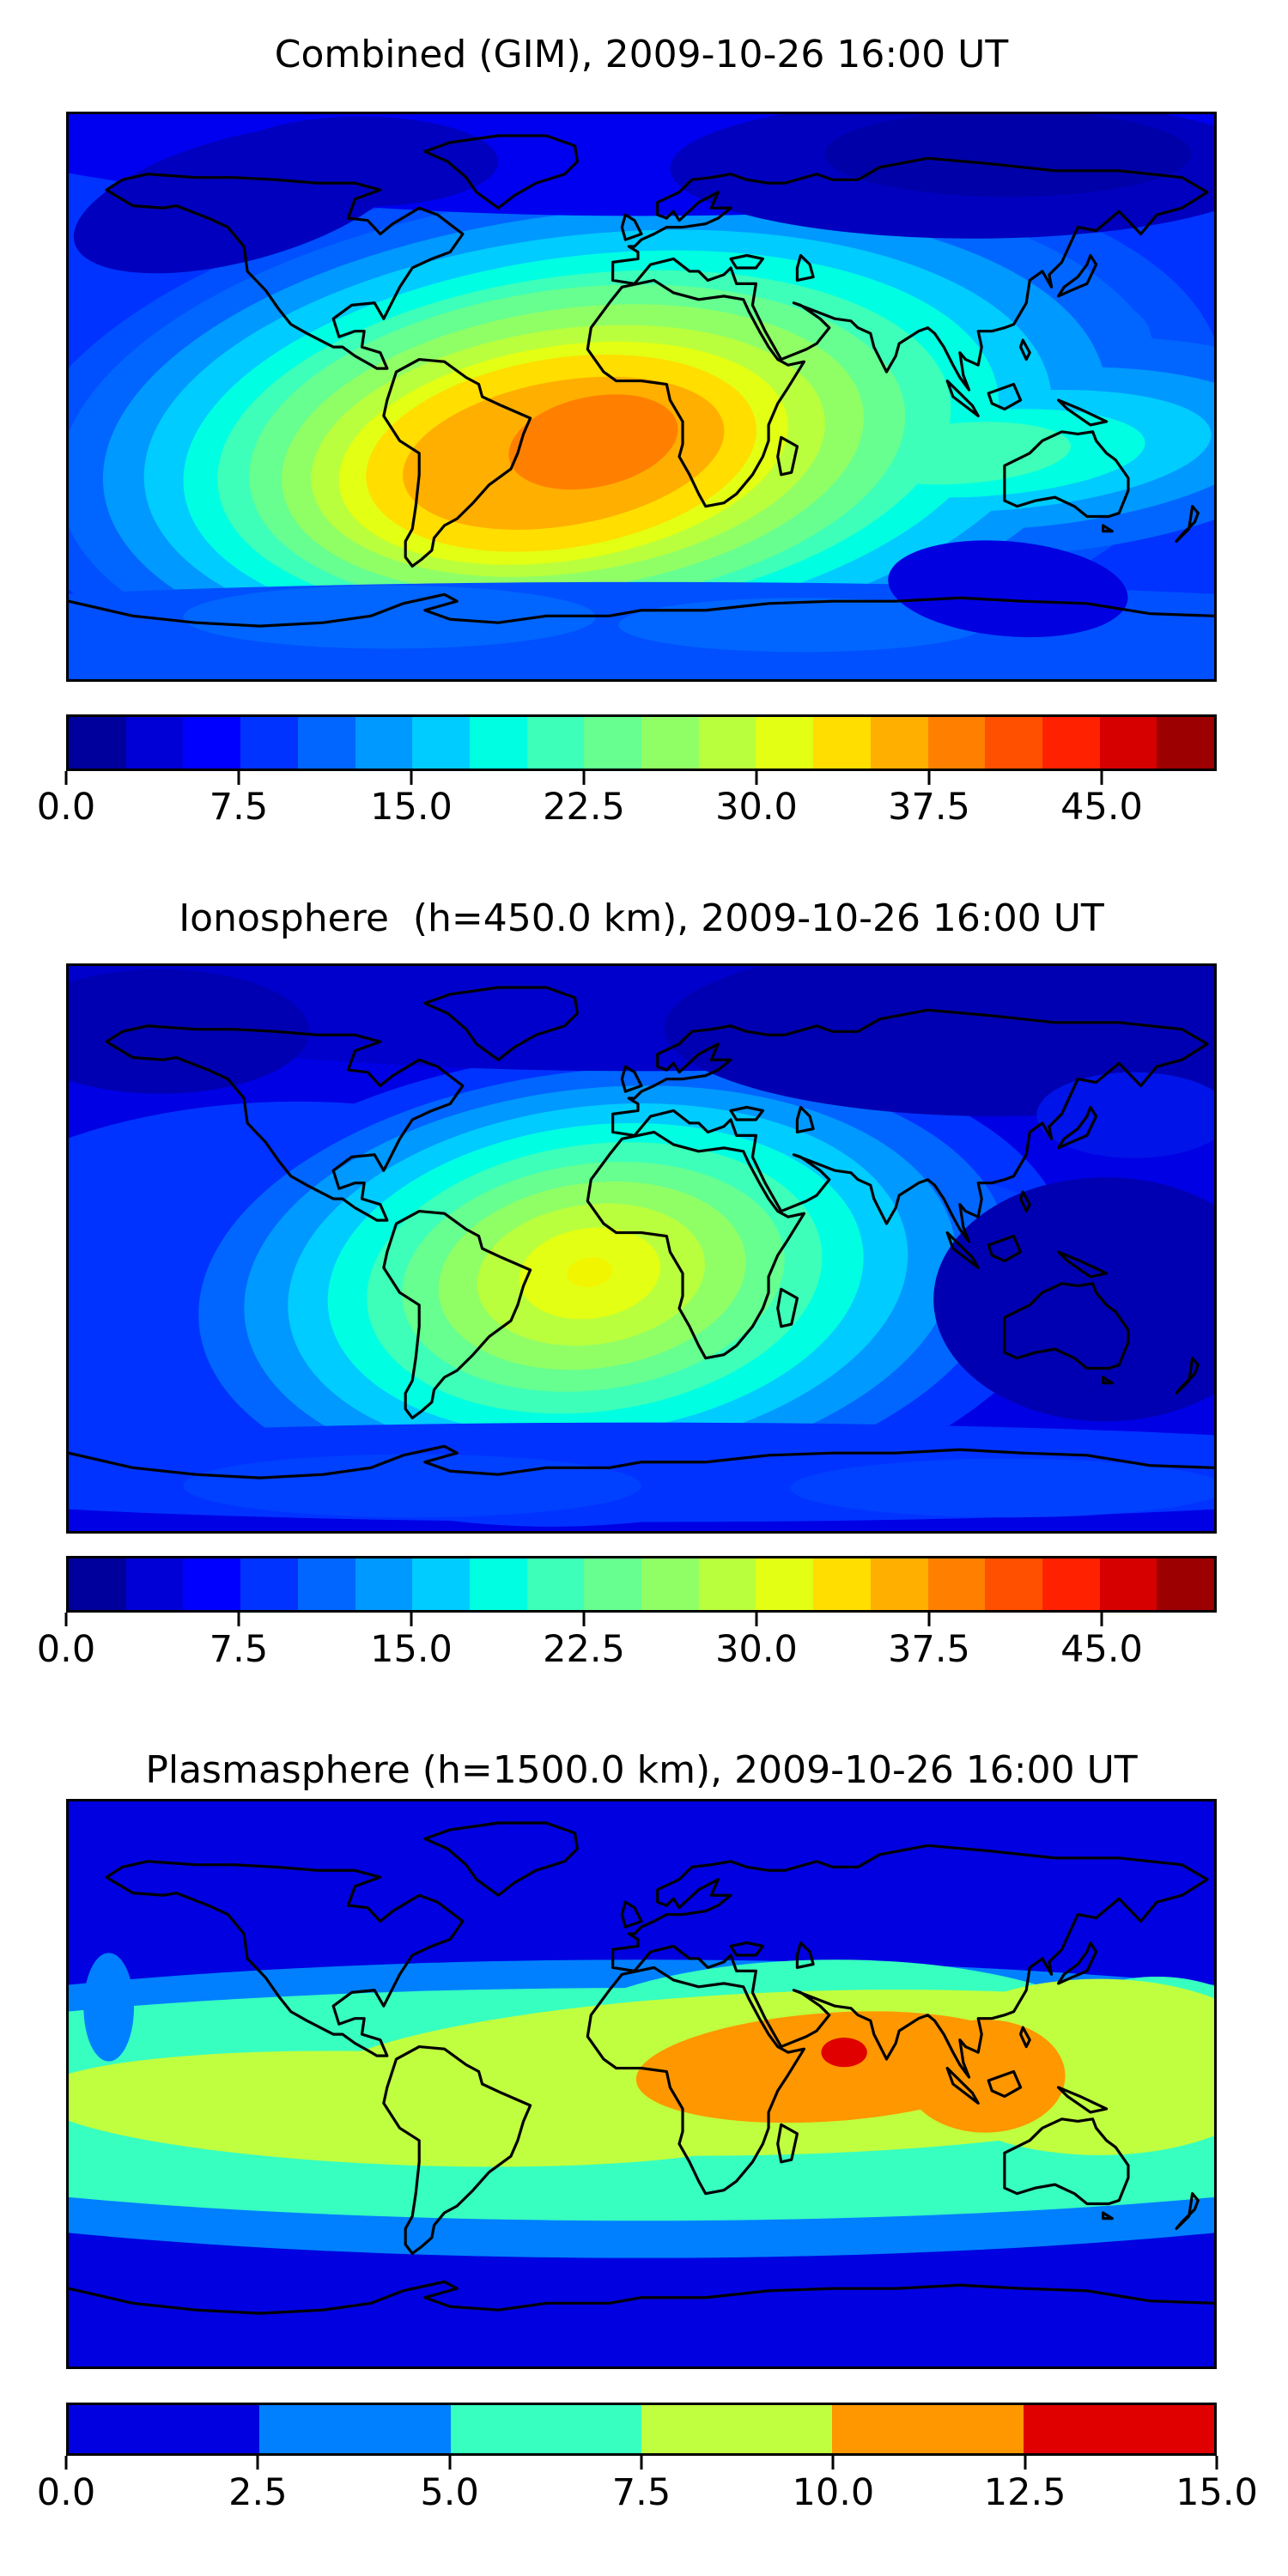 The image size is (1288, 2576). I want to click on colorbar-combined, so click(641, 742).